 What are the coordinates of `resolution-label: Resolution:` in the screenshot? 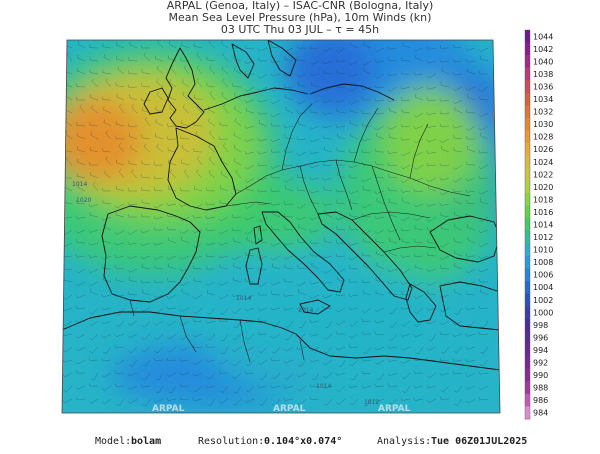 It's located at (231, 441).